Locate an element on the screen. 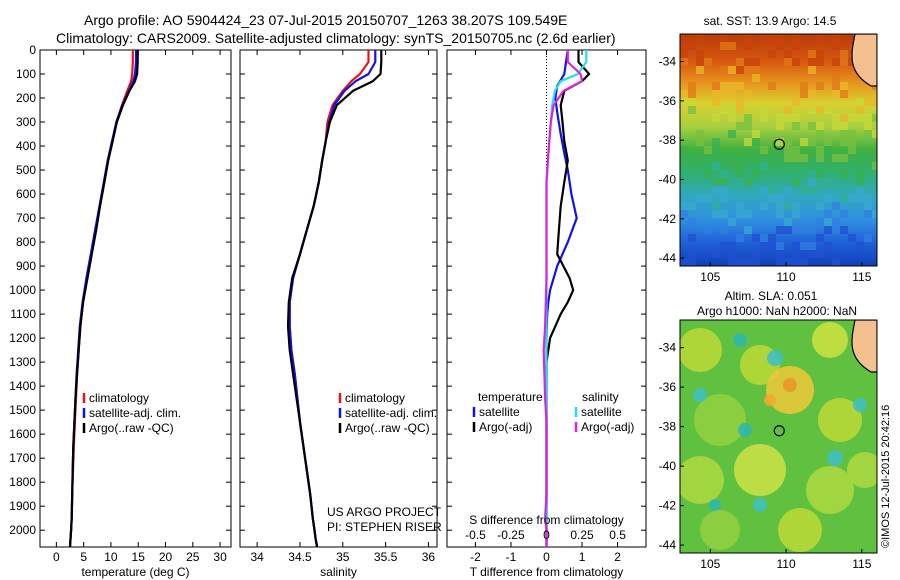 The height and width of the screenshot is (580, 900). top-tick-label: 0.25 is located at coordinates (582, 535).